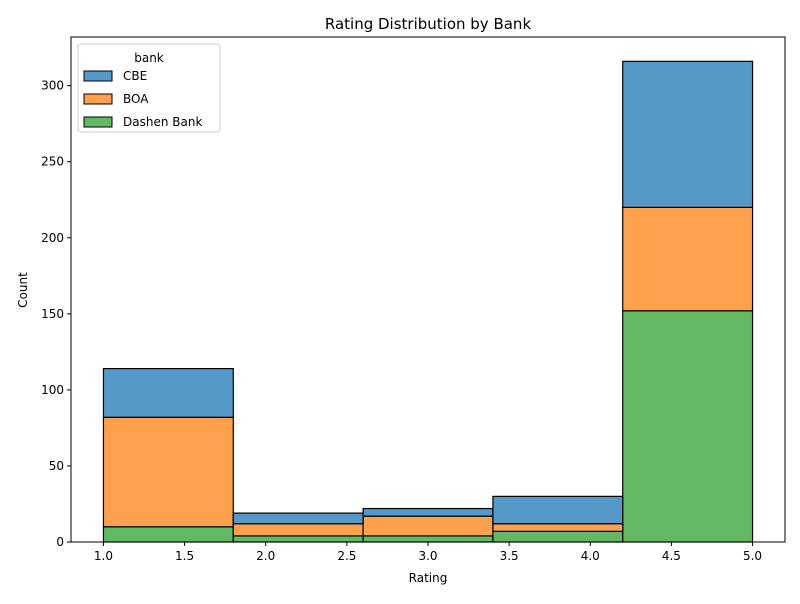 Image resolution: width=800 pixels, height=604 pixels. Describe the element at coordinates (52, 390) in the screenshot. I see `y-tick-label: 100` at that location.